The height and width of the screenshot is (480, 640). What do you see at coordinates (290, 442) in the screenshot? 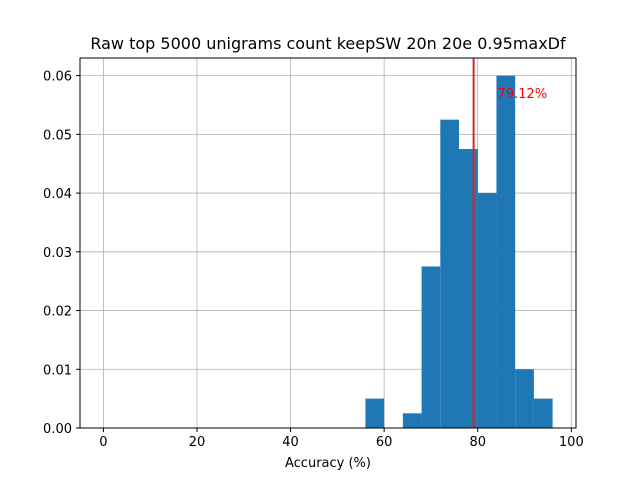
I see `x-tick-label: 40` at bounding box center [290, 442].